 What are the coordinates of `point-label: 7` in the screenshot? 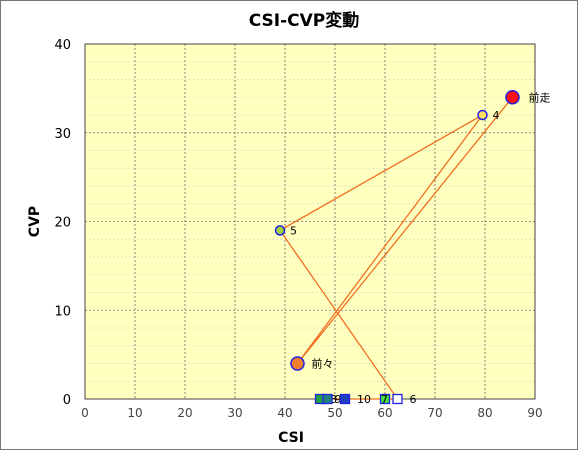 It's located at (384, 399).